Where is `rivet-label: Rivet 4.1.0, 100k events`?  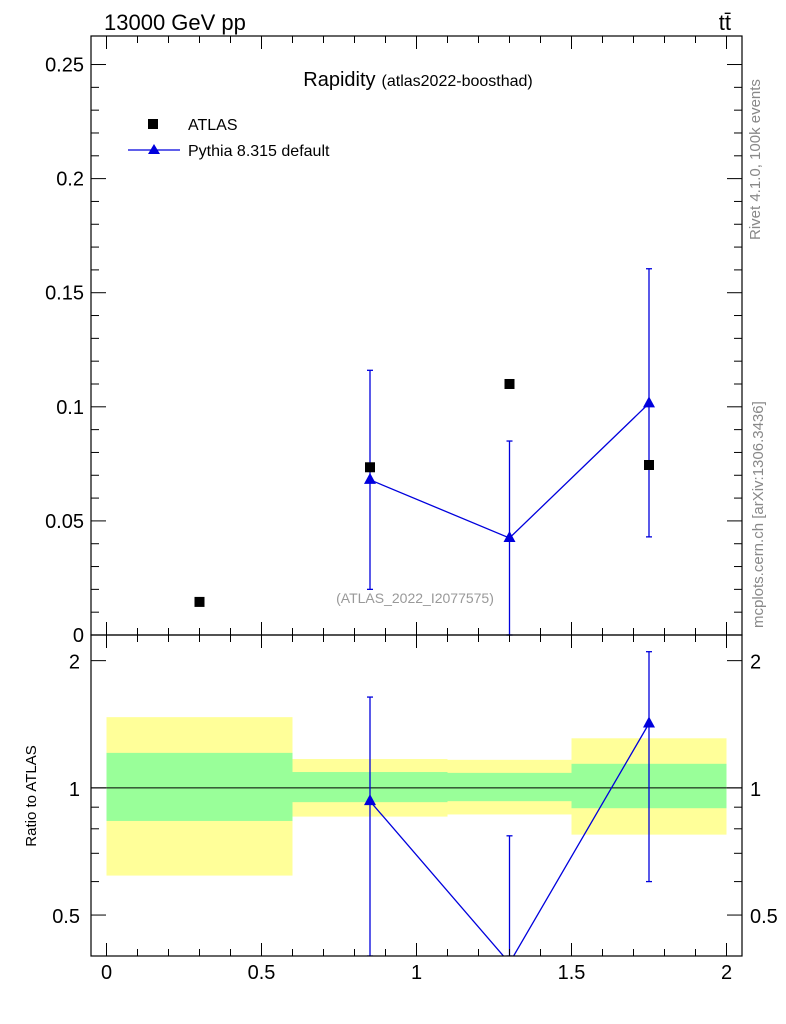 rivet-label: Rivet 4.1.0, 100k events is located at coordinates (755, 159).